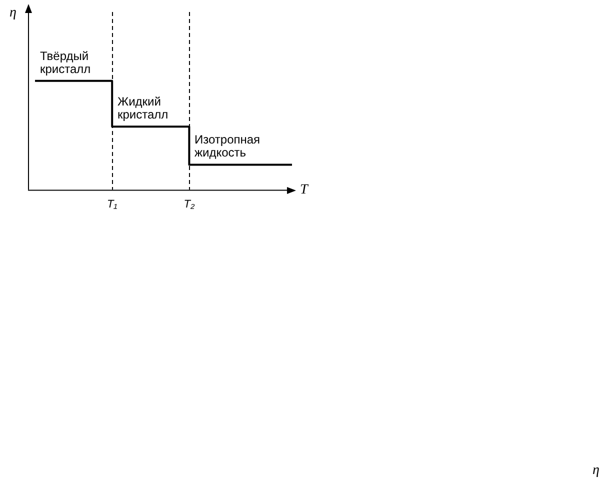 The width and height of the screenshot is (610, 484). What do you see at coordinates (596, 470) in the screenshot?
I see `text: η` at bounding box center [596, 470].